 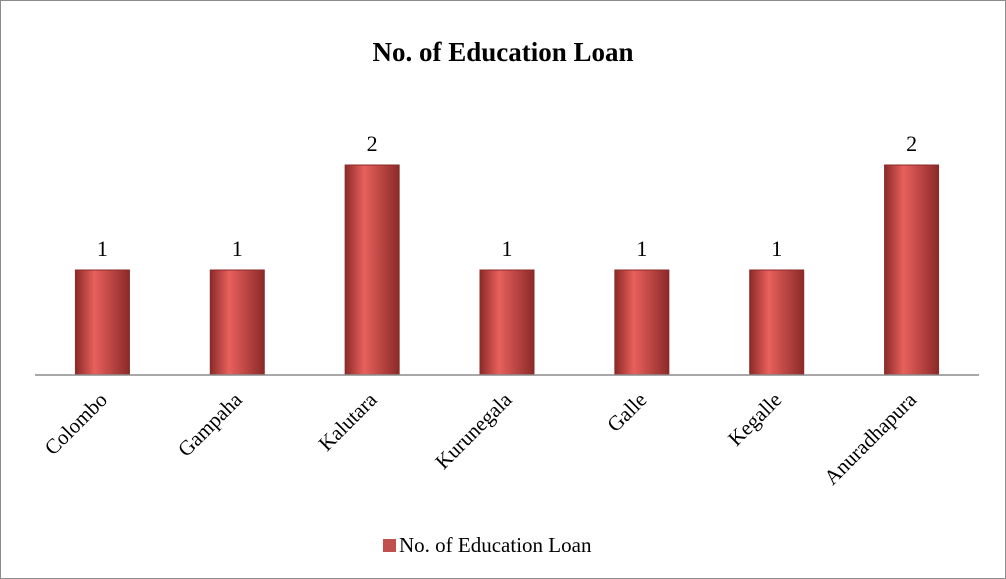 I want to click on x-tick-label: Kurunegala, so click(x=473, y=430).